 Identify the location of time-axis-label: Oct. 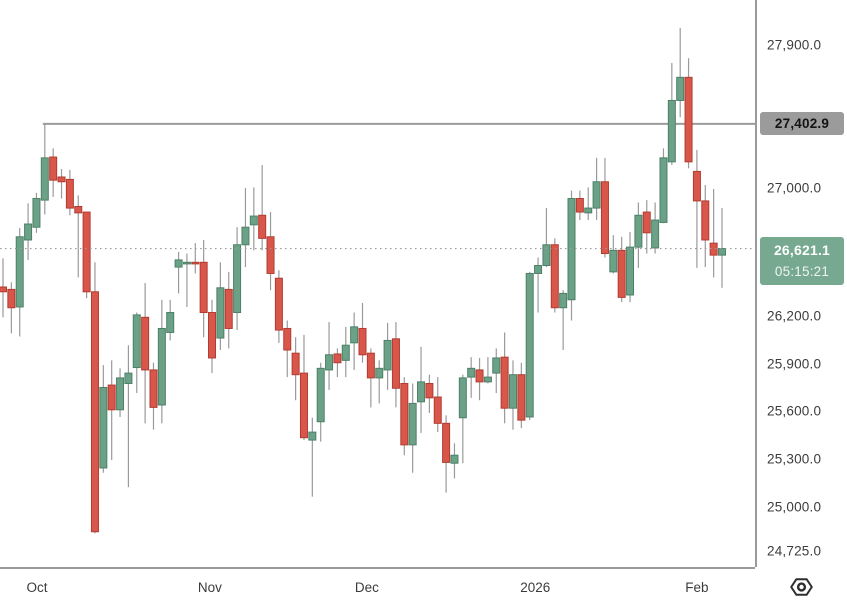
(37, 587).